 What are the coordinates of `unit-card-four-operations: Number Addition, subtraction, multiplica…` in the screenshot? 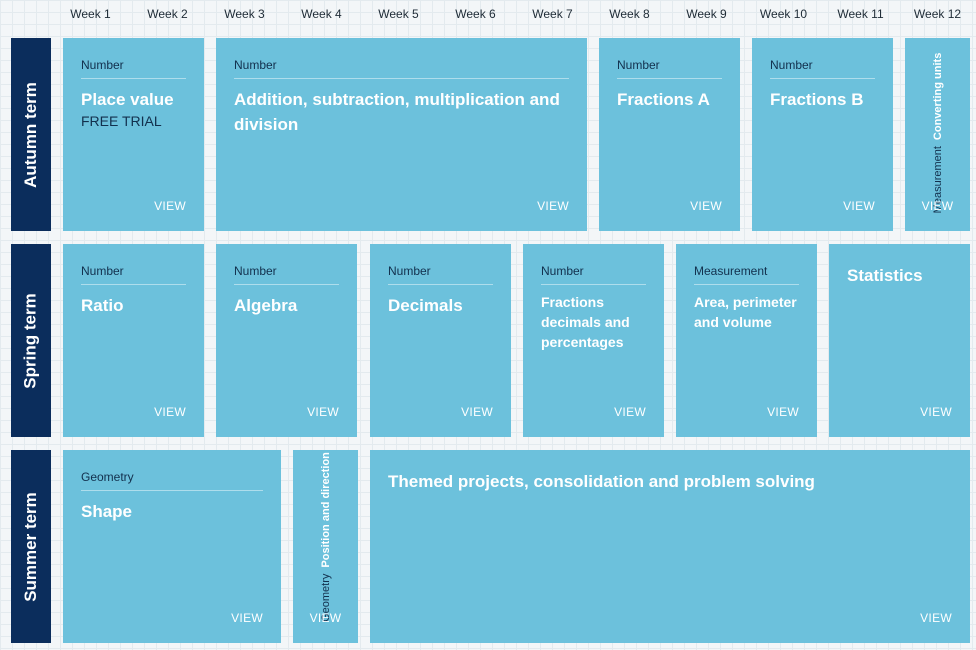 It's located at (401, 134).